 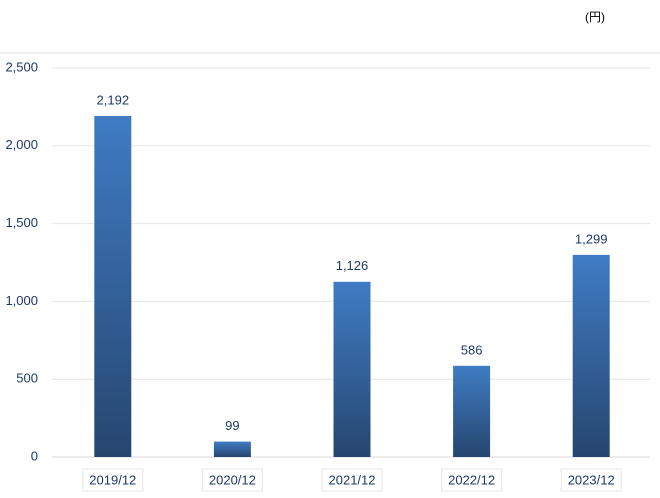 I want to click on y-tick-label: 1,000, so click(x=21, y=300).